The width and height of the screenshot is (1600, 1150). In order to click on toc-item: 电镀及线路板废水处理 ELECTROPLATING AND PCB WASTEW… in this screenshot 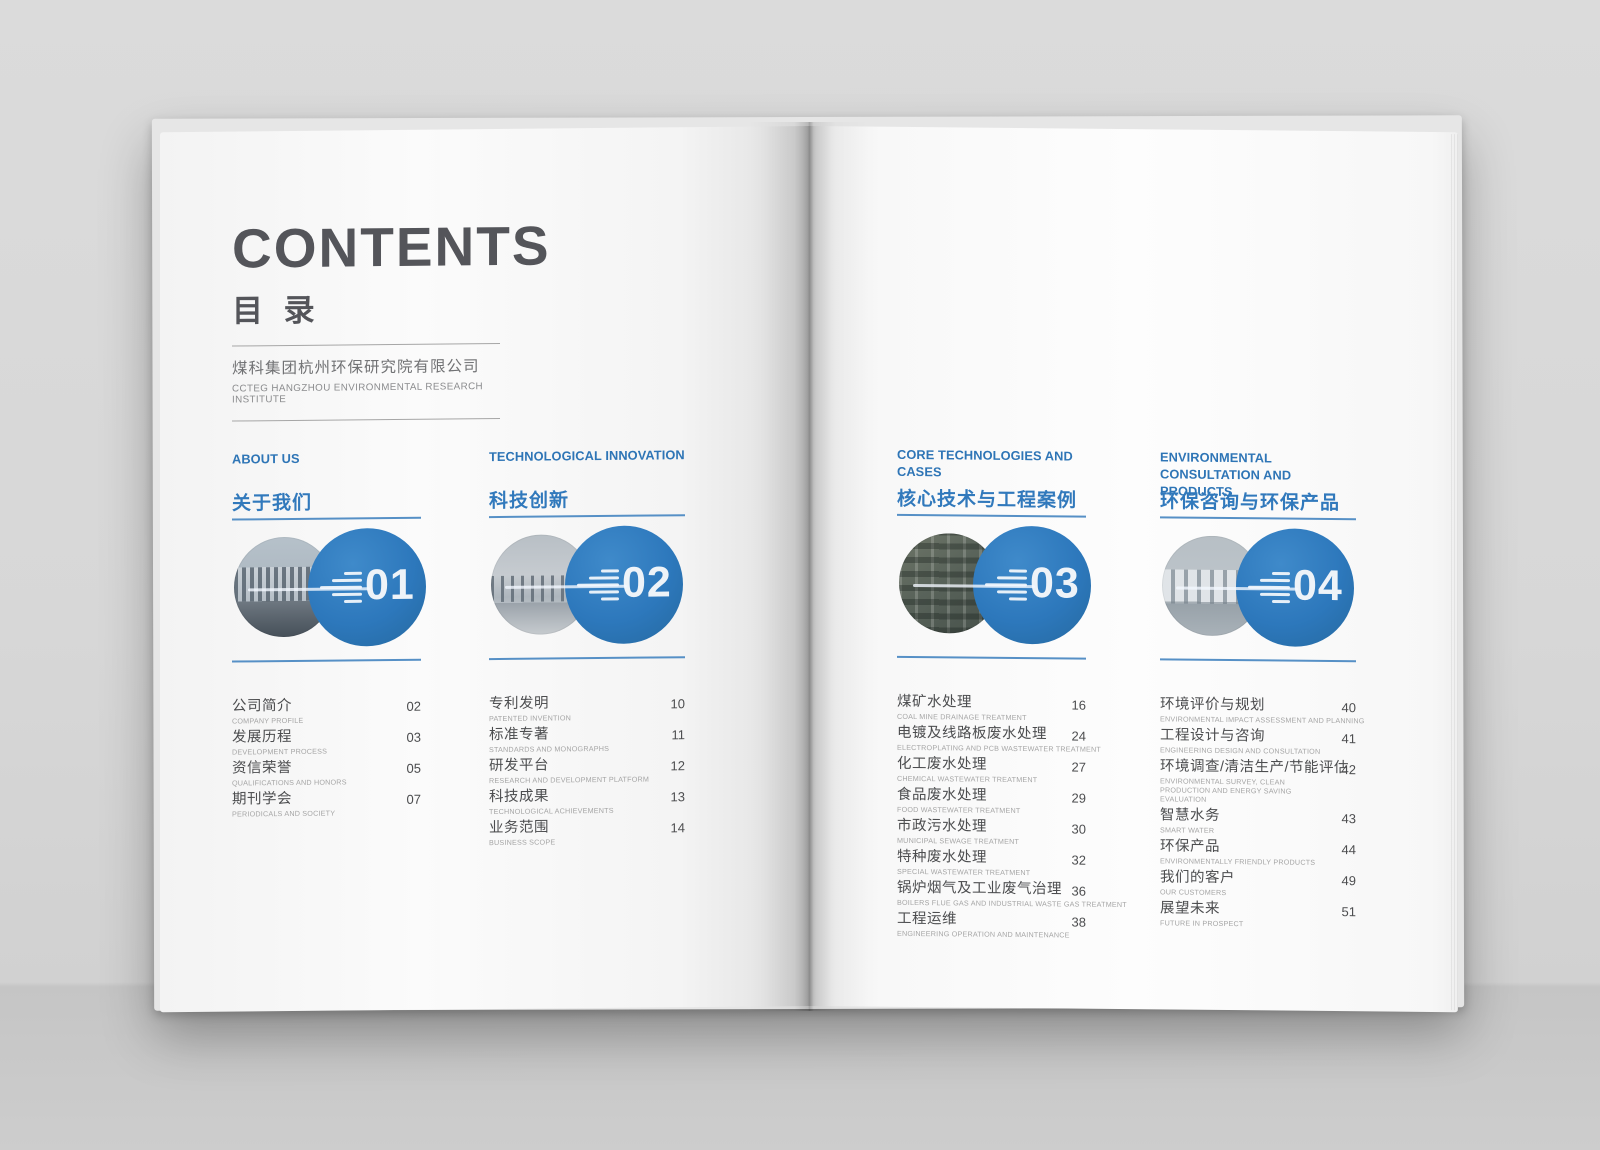, I will do `click(999, 739)`.